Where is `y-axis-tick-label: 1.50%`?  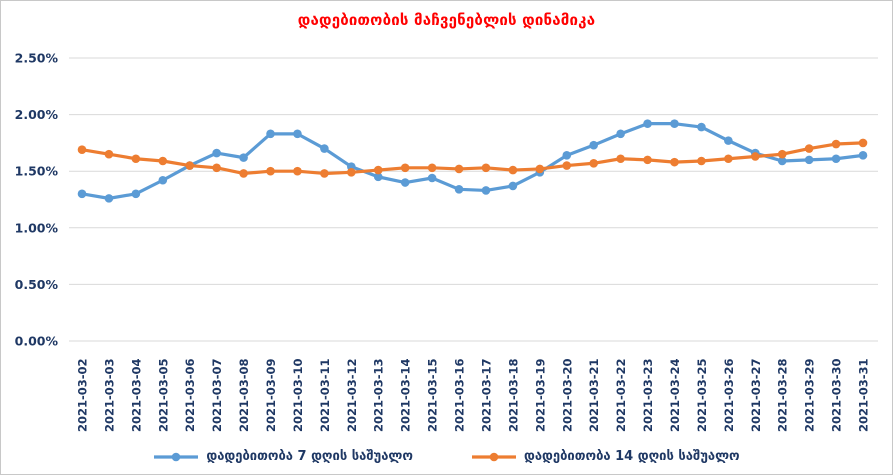 y-axis-tick-label: 1.50% is located at coordinates (37, 171).